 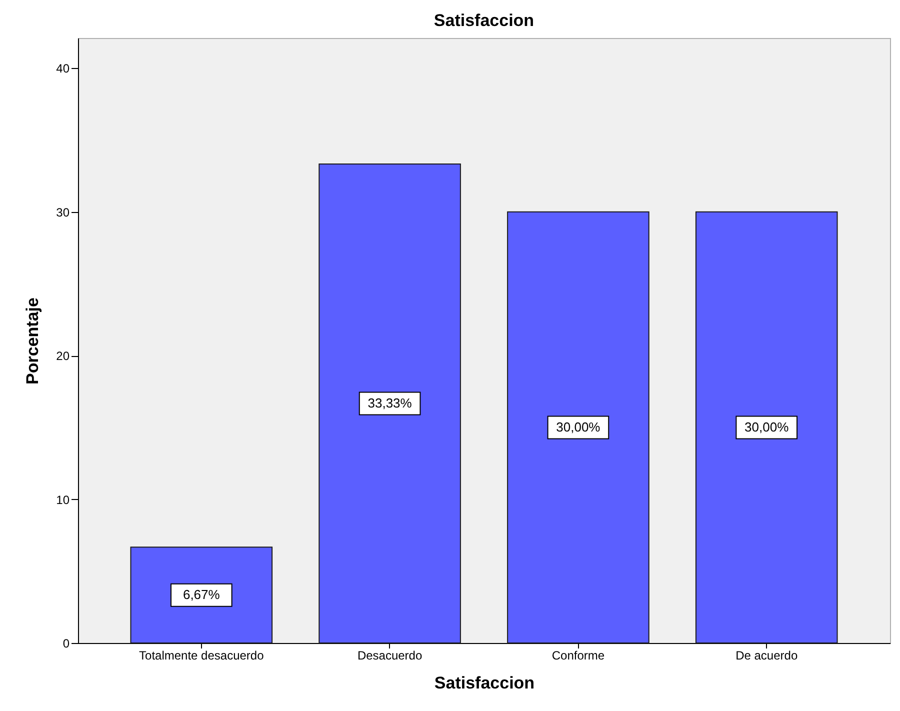 I want to click on data-label: 6,67%, so click(x=201, y=594).